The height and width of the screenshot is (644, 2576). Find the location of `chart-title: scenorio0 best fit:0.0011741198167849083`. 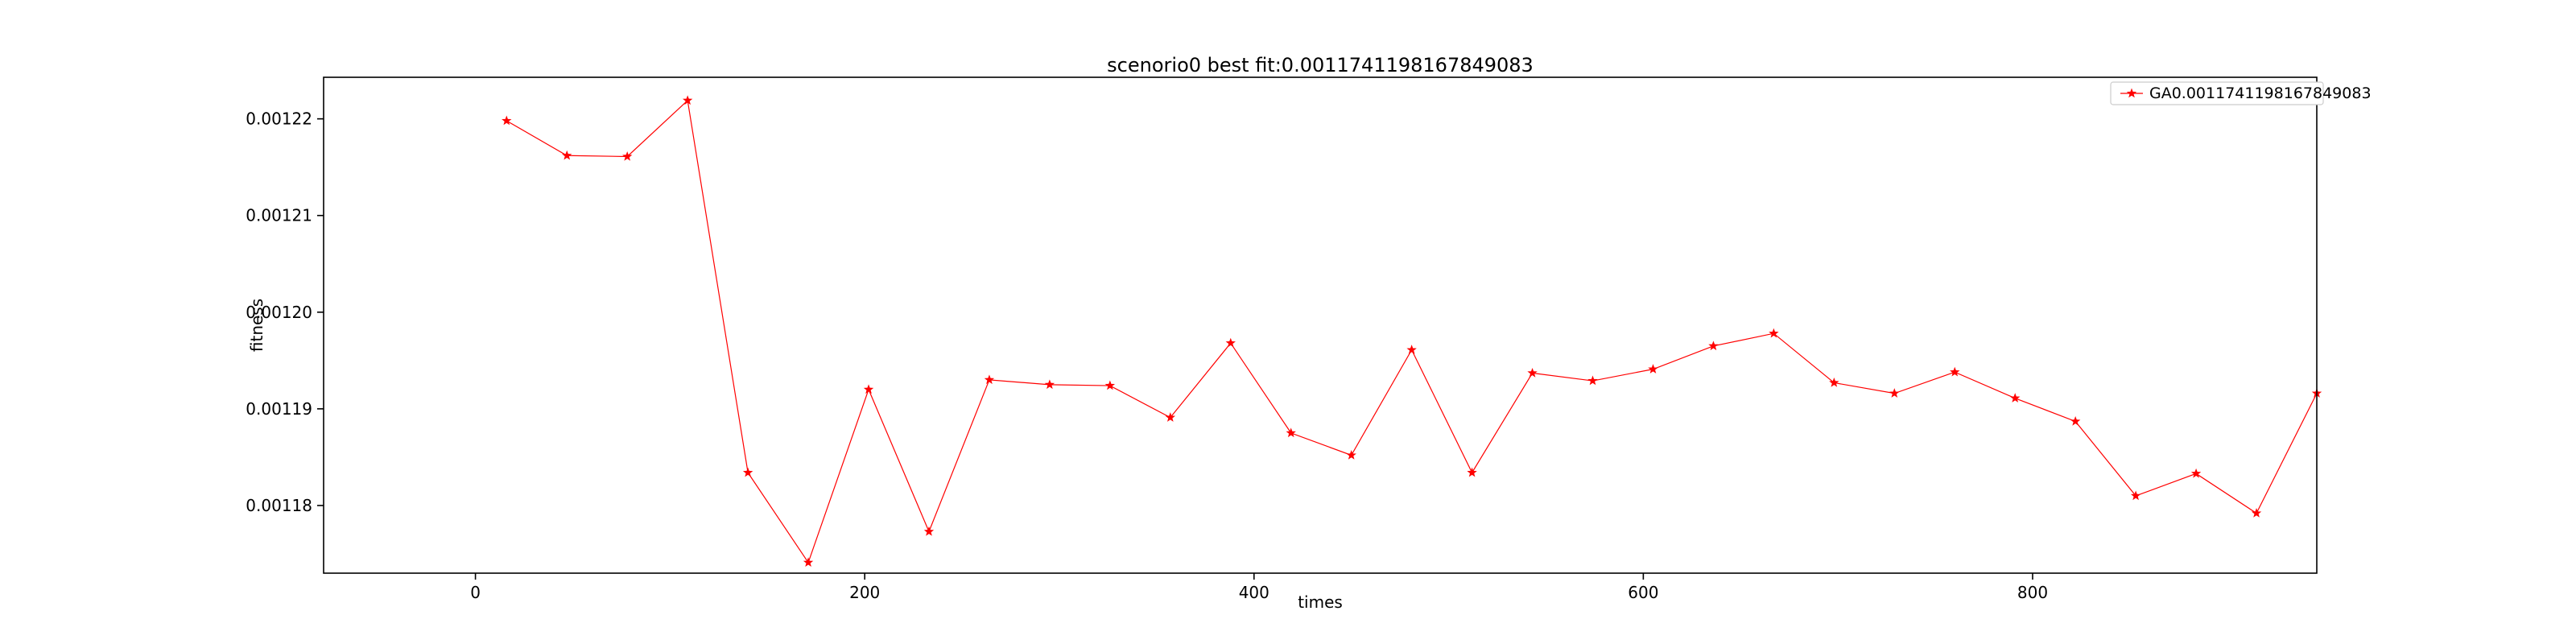

chart-title: scenorio0 best fit:0.0011741198167849083 is located at coordinates (1320, 65).